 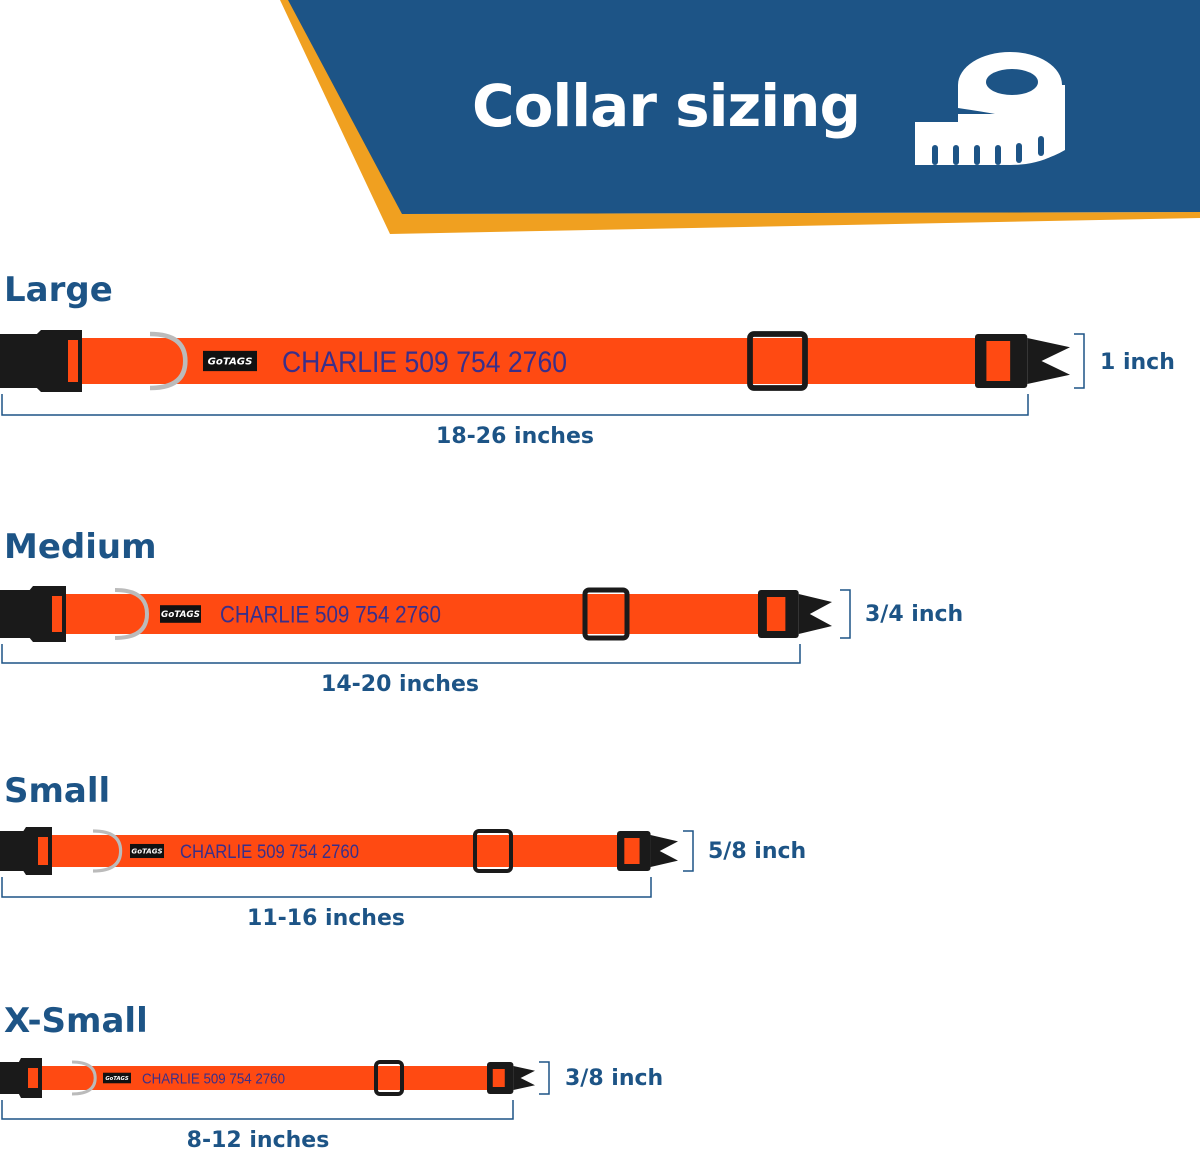 I want to click on collar-medium: GoTAGS CHARLIE 509 754 2760, so click(x=425, y=625).